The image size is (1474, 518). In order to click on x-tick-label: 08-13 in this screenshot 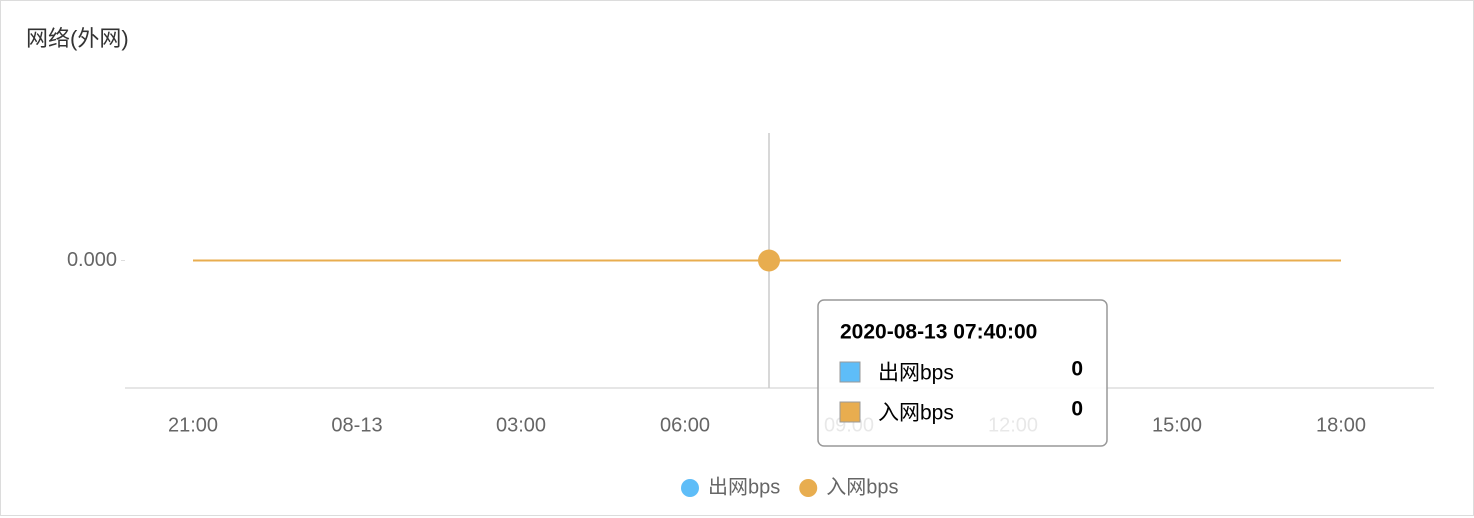, I will do `click(356, 425)`.